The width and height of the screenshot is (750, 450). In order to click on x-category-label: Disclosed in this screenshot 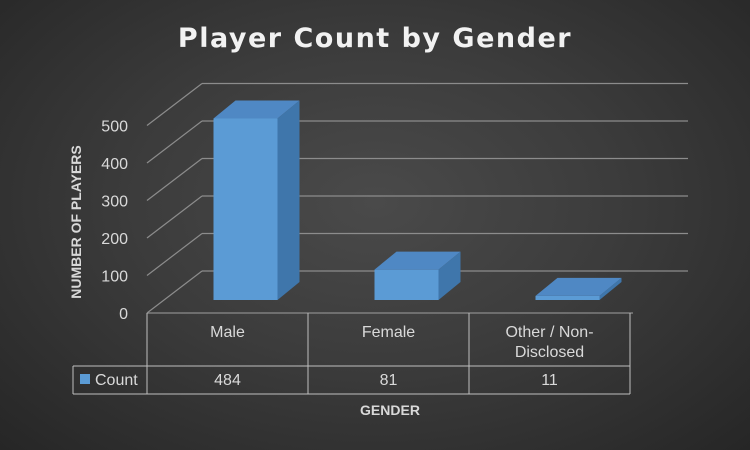, I will do `click(549, 352)`.